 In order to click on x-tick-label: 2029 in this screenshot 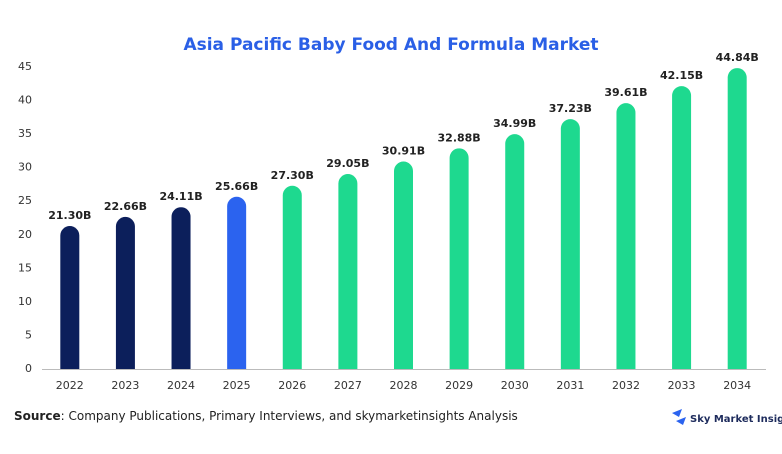, I will do `click(459, 385)`.